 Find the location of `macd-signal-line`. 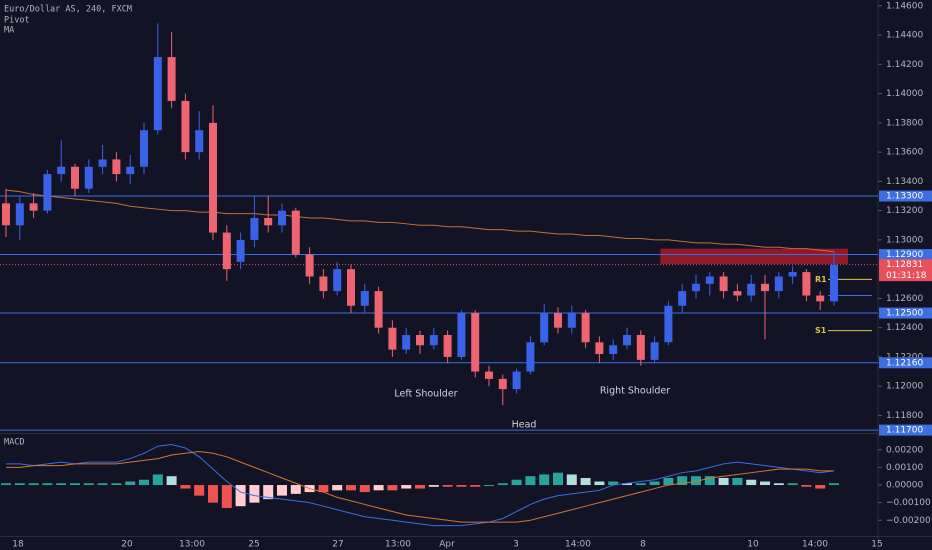

macd-signal-line is located at coordinates (420, 487).